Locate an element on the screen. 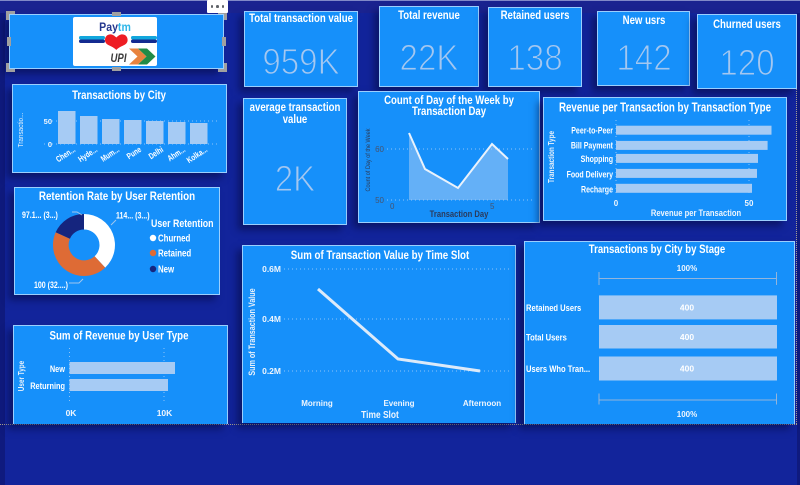 Image resolution: width=800 pixels, height=485 pixels. svg-text:Retention Rate by User Retenti: Retention Rate by User Retention is located at coordinates (117, 196).